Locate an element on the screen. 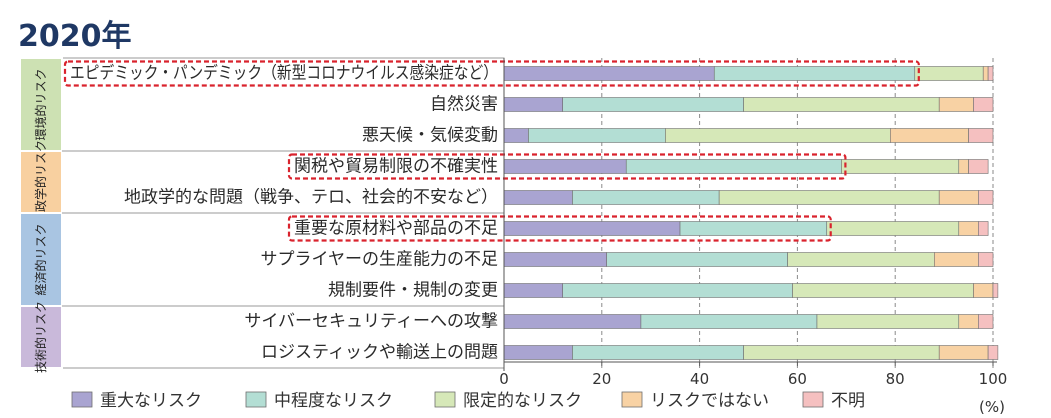 This screenshot has height=418, width=1051. row-label-9: ロジスティックや輸送上の問題 is located at coordinates (379, 353).